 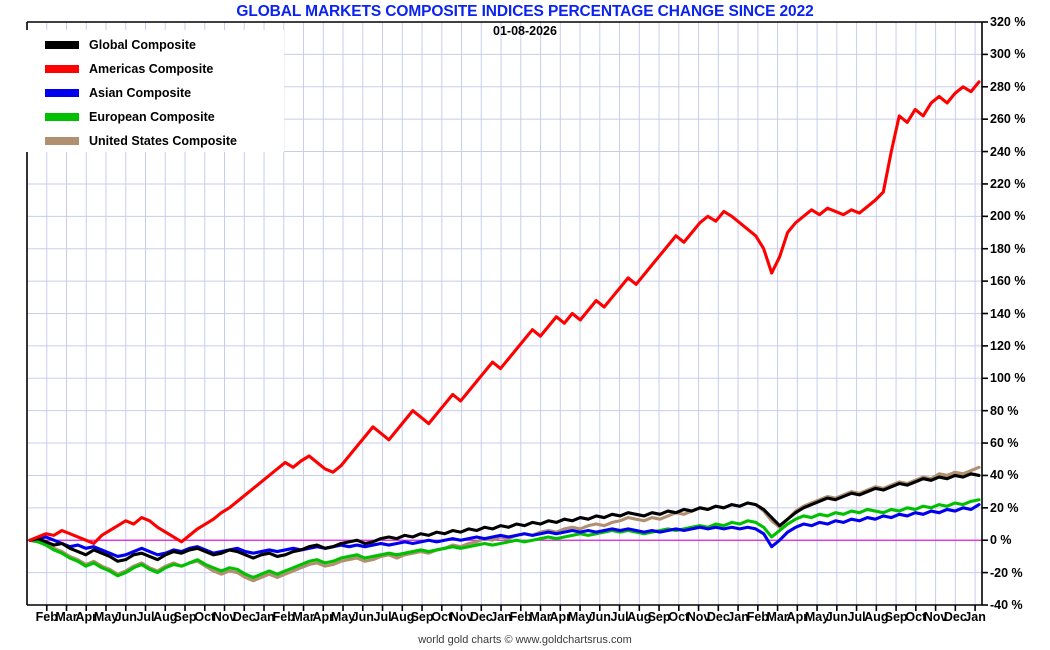 I want to click on y-axis-tick-label: 0 %, so click(x=1001, y=540).